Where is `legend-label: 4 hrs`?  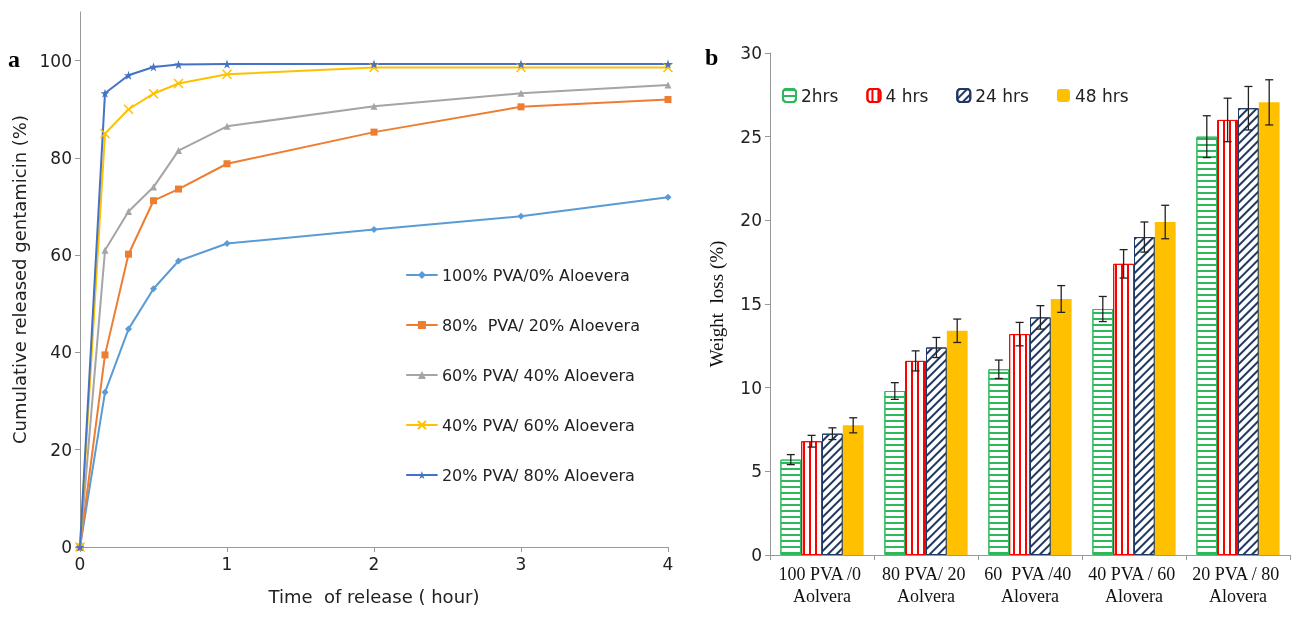 legend-label: 4 hrs is located at coordinates (907, 95).